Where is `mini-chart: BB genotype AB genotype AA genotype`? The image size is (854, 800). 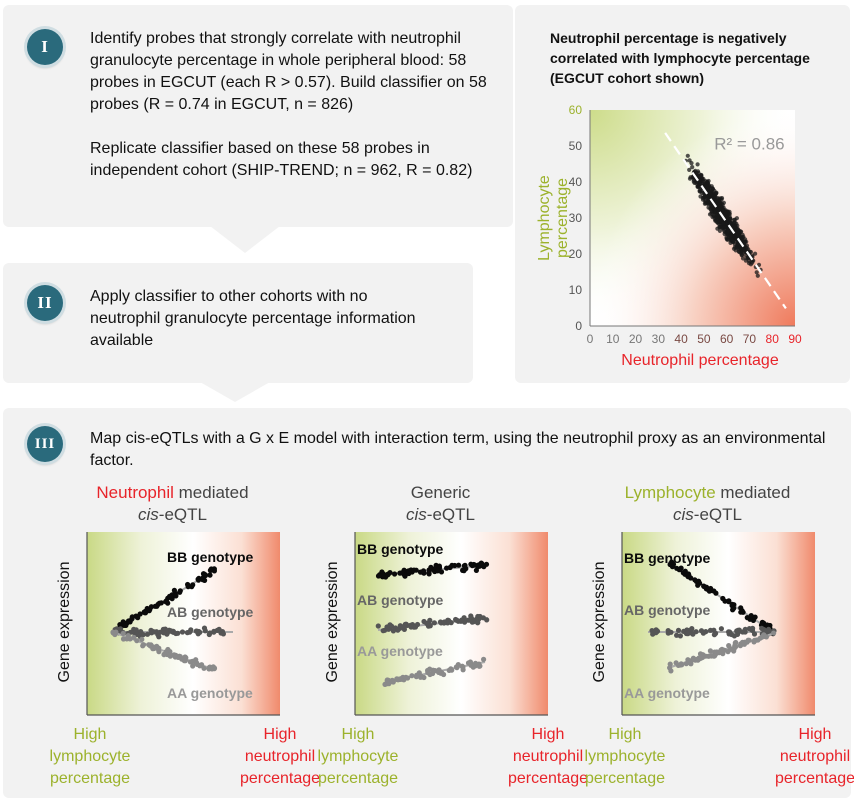
mini-chart: BB genotype AB genotype AA genotype is located at coordinates (451, 624).